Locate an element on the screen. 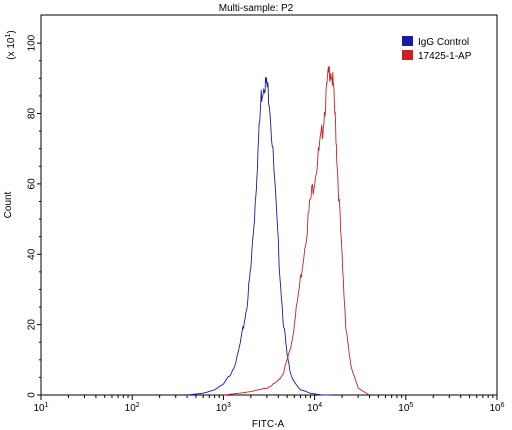 The image size is (512, 430). x-tick-label: 10³ is located at coordinates (223, 408).